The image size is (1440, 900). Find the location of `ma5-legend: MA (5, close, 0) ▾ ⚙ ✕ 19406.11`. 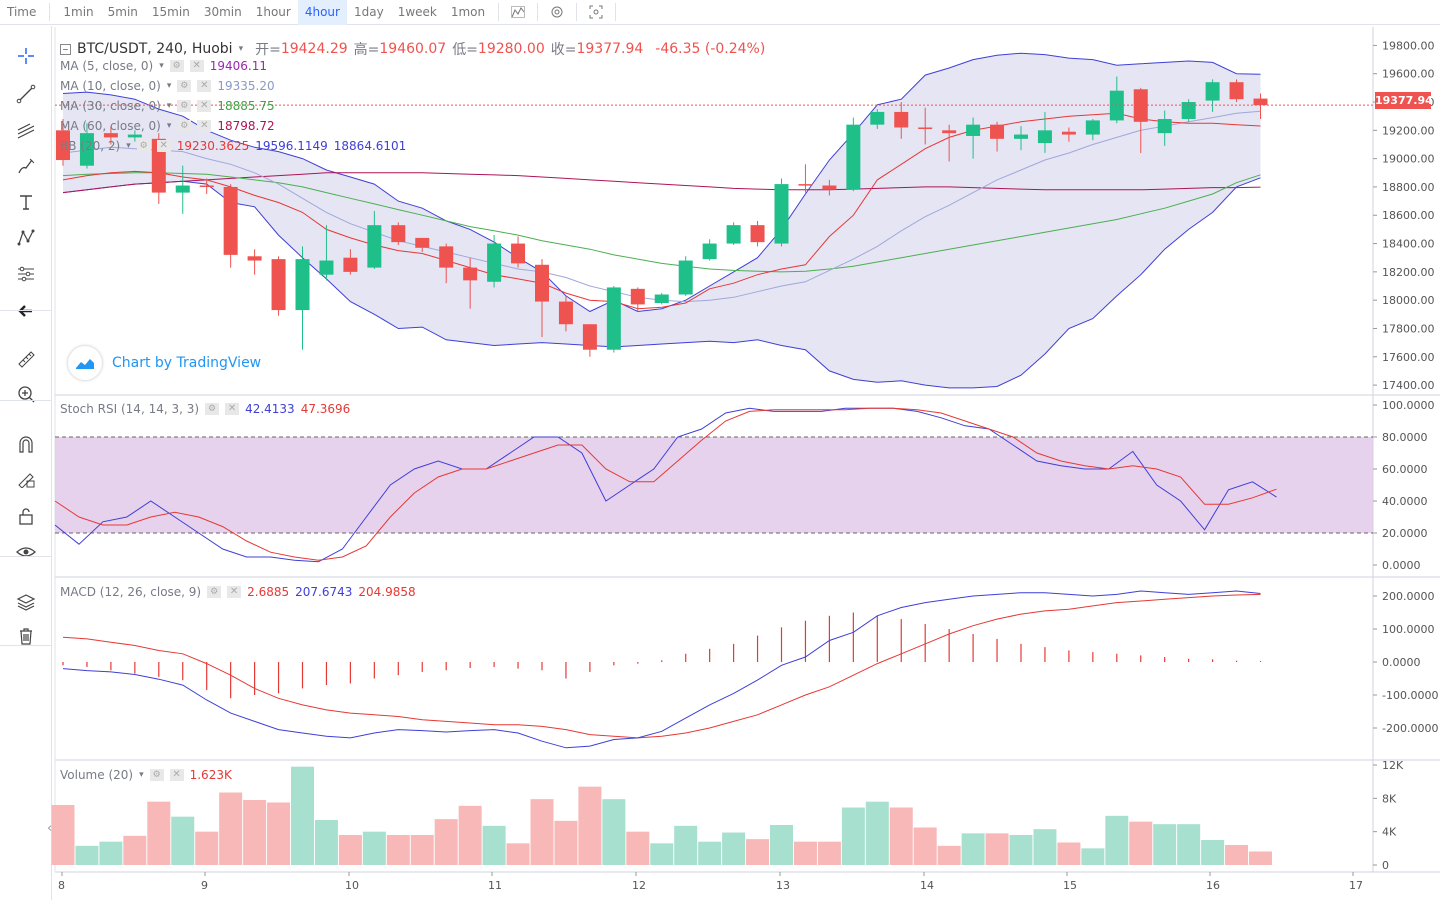

ma5-legend: MA (5, close, 0) ▾ ⚙ ✕ 19406.11 is located at coordinates (163, 66).